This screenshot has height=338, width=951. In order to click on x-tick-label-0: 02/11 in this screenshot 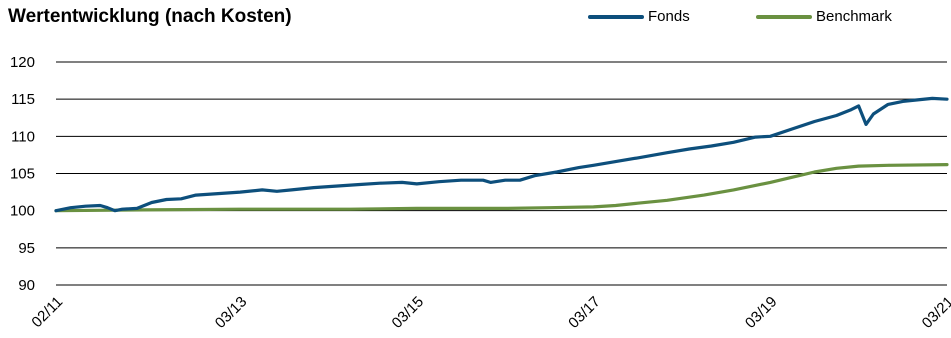, I will do `click(47, 312)`.